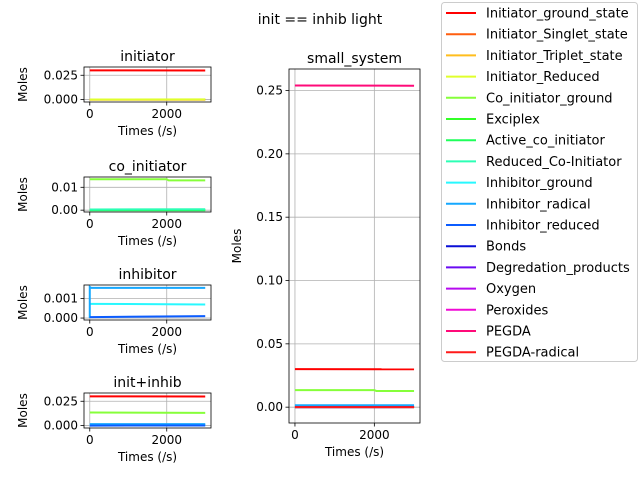 Image resolution: width=640 pixels, height=484 pixels. I want to click on legend-label: Inhibitor_radical, so click(538, 204).